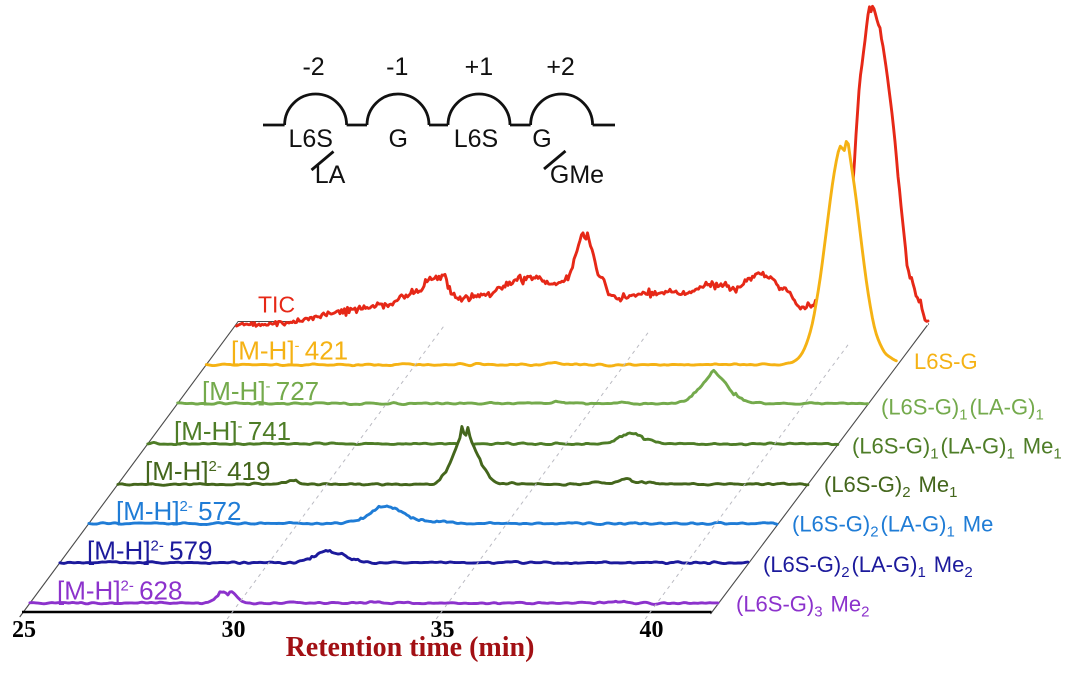 Image resolution: width=1080 pixels, height=692 pixels. I want to click on svg-text: (L6S-G)1 (LA-G)1 Me1, so click(958, 448).